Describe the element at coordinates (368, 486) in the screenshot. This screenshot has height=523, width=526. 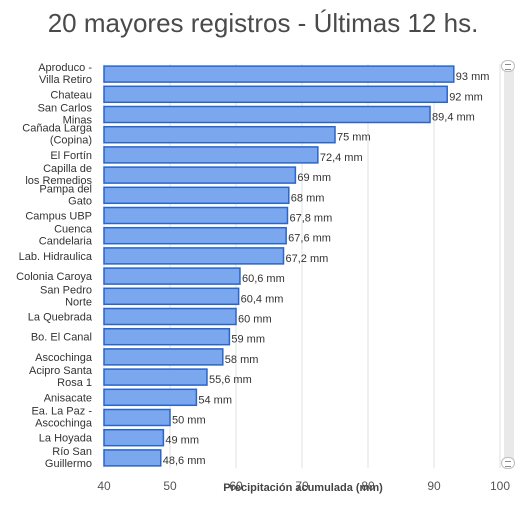
I see `x-tick-label: 80` at that location.